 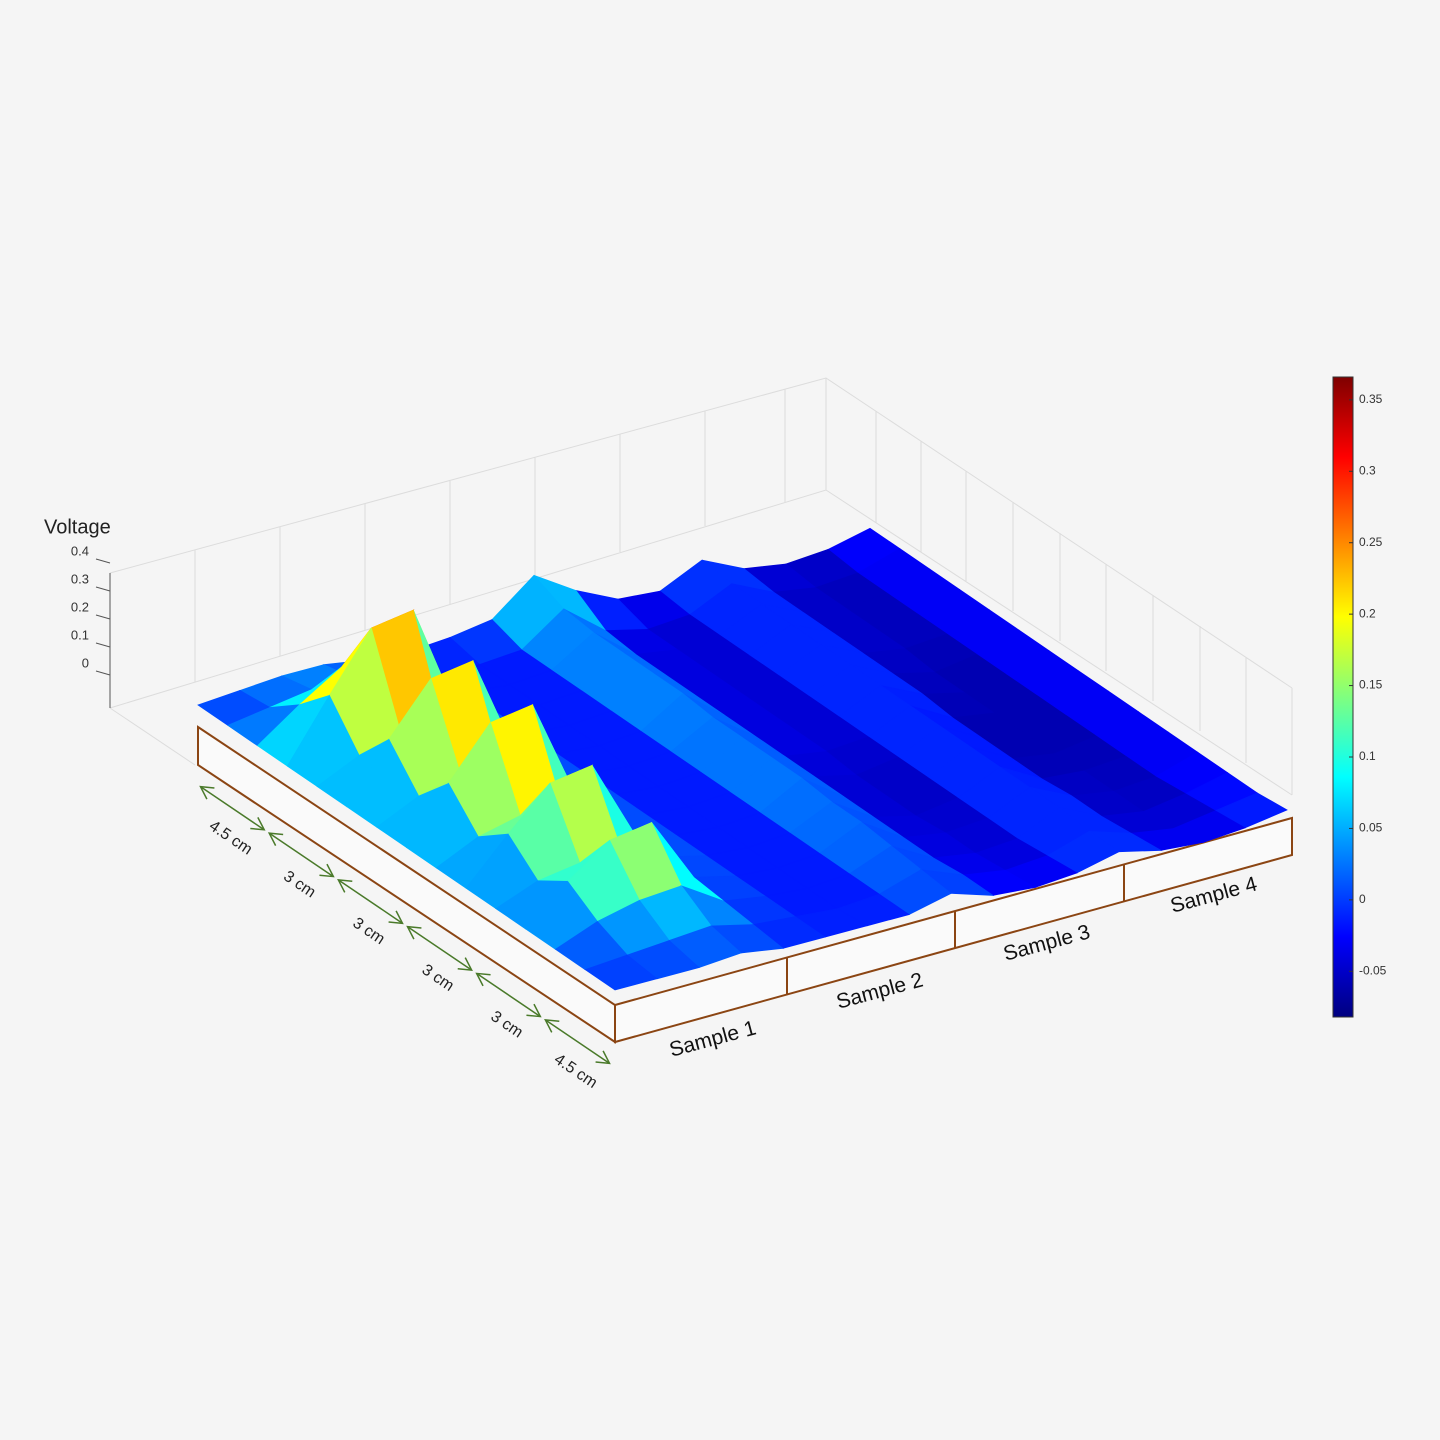 What do you see at coordinates (1371, 542) in the screenshot?
I see `colorbar-tick-label: 0.25` at bounding box center [1371, 542].